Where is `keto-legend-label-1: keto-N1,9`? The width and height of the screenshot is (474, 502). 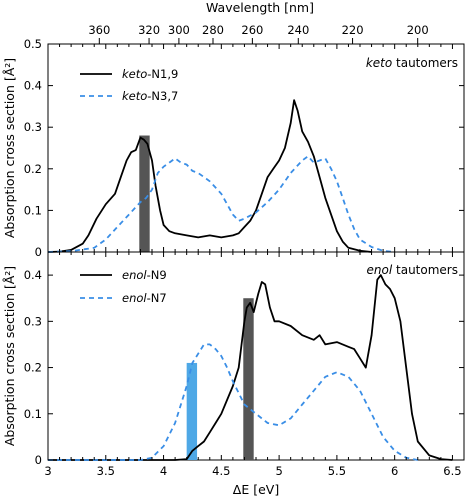 keto-legend-label-1: keto-N1,9 is located at coordinates (150, 74).